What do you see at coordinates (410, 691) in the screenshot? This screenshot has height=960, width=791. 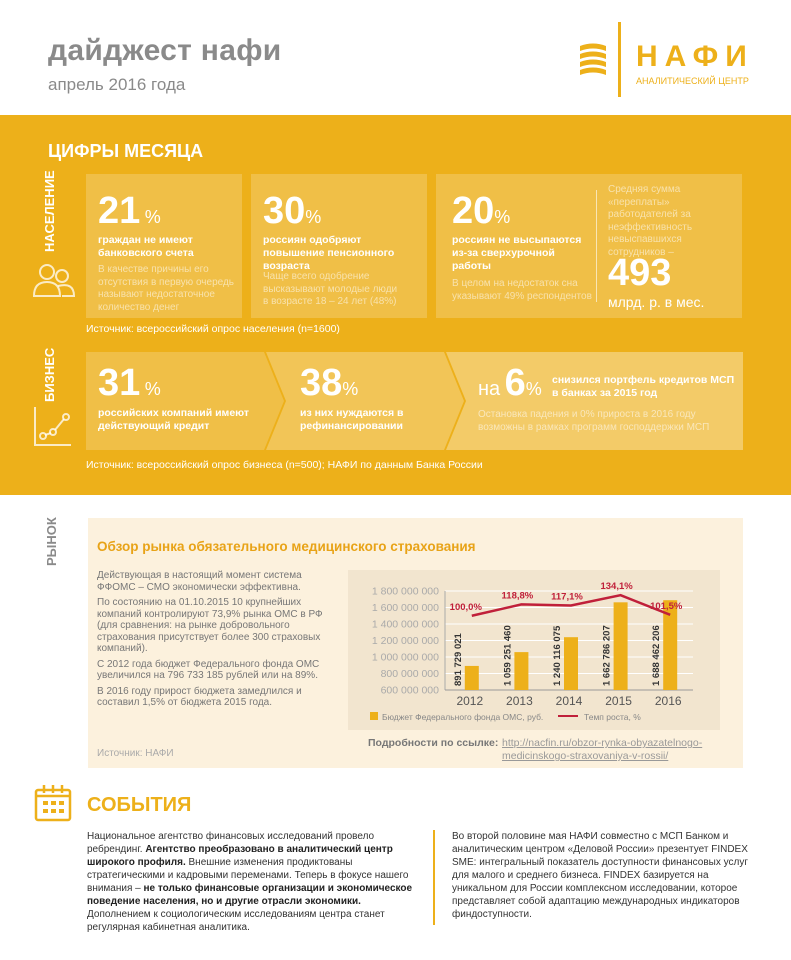 I see `y-tick-label: 600 000 000` at bounding box center [410, 691].